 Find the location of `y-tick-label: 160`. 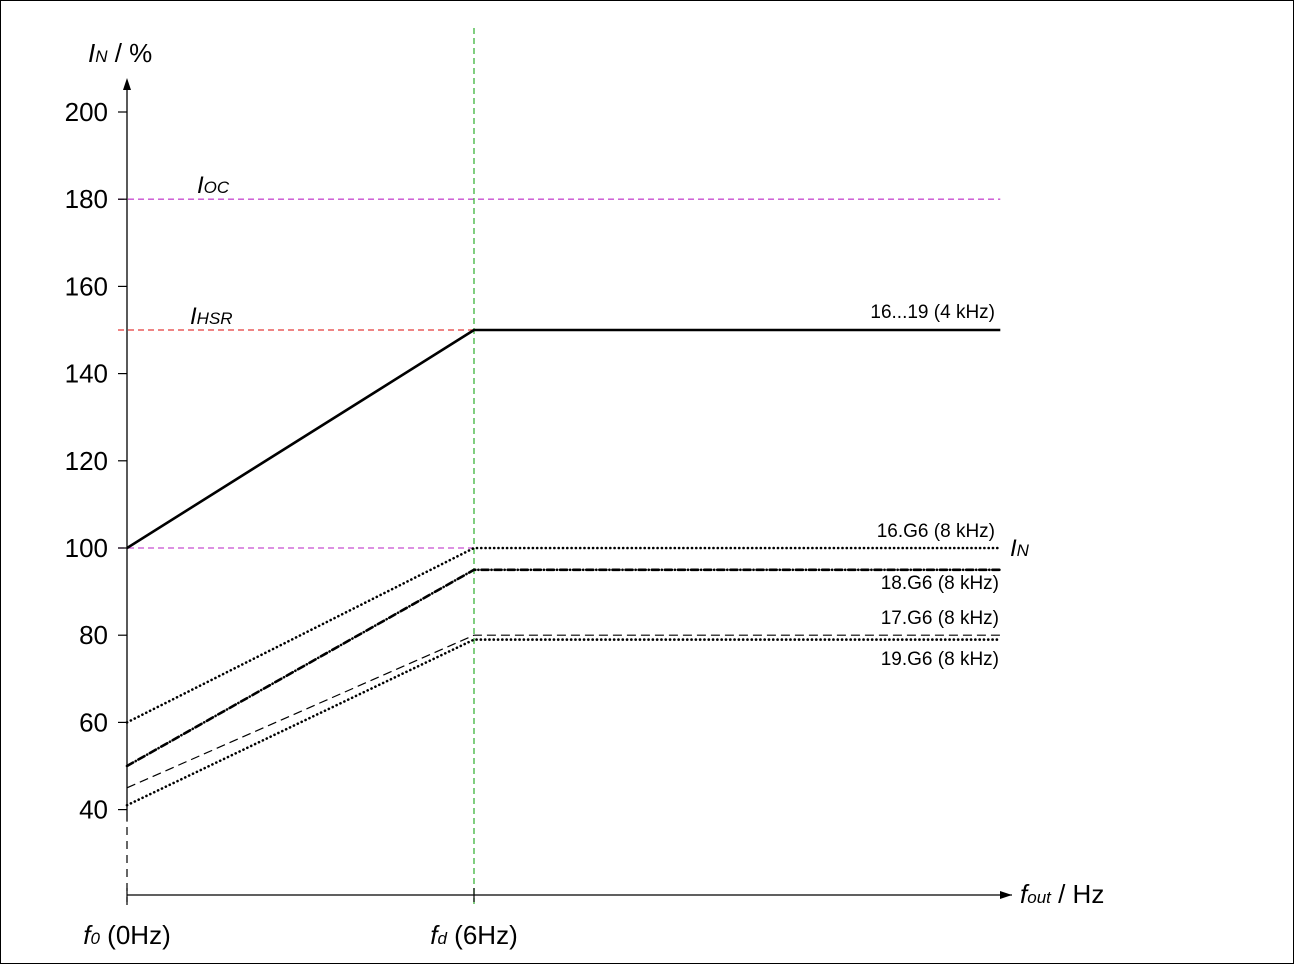

y-tick-label: 160 is located at coordinates (86, 286).